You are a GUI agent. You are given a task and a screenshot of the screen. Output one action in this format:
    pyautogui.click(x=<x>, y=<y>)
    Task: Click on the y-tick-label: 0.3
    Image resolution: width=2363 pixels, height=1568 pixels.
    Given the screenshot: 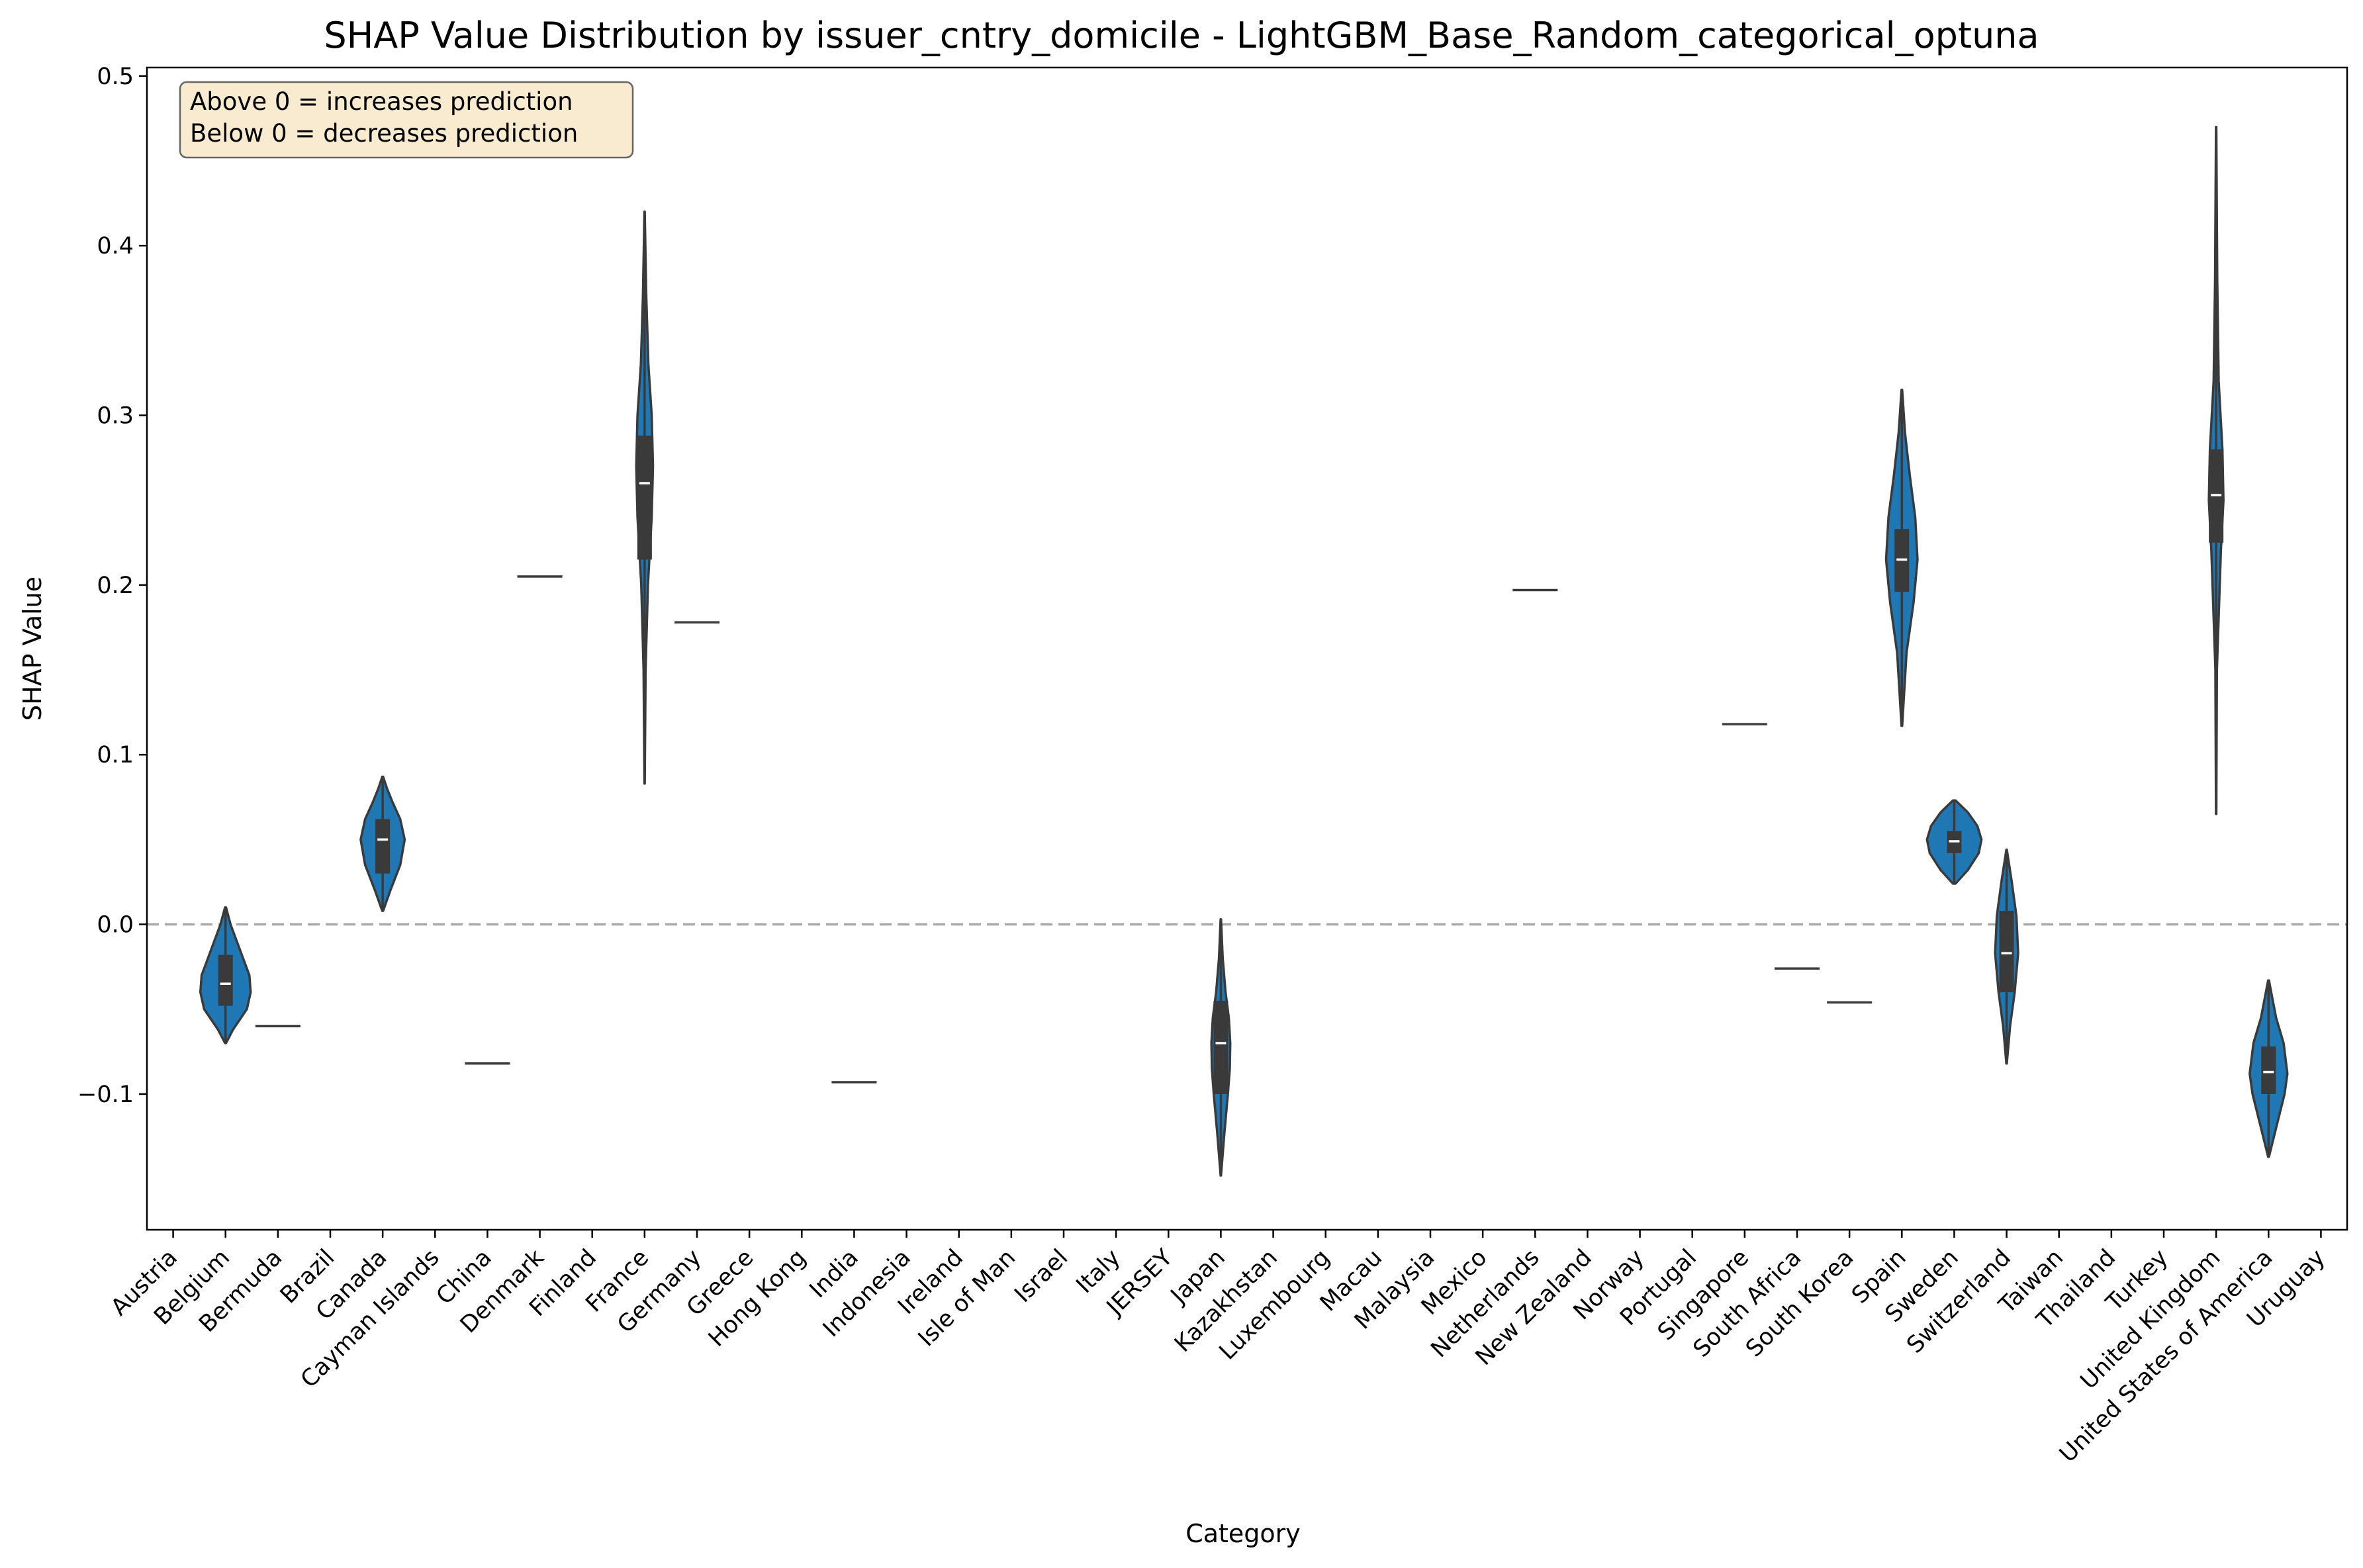 What is the action you would take?
    pyautogui.click(x=115, y=416)
    